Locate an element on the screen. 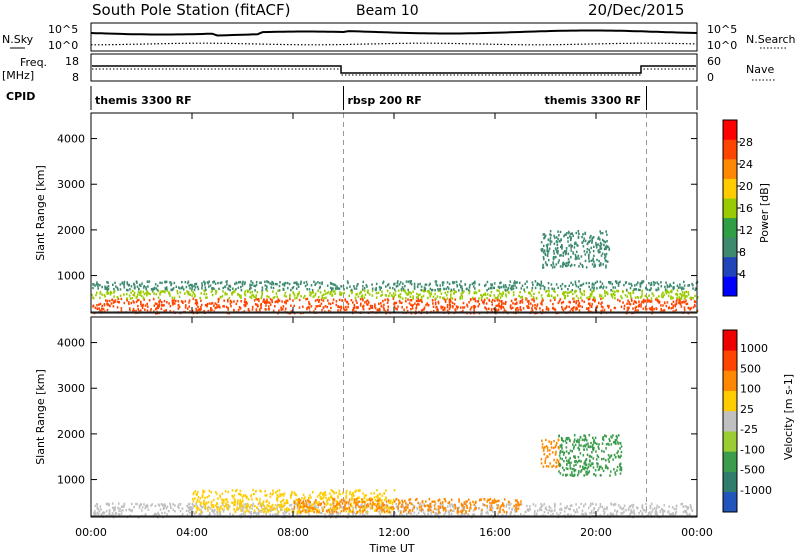  nave-label: Nave is located at coordinates (760, 69).